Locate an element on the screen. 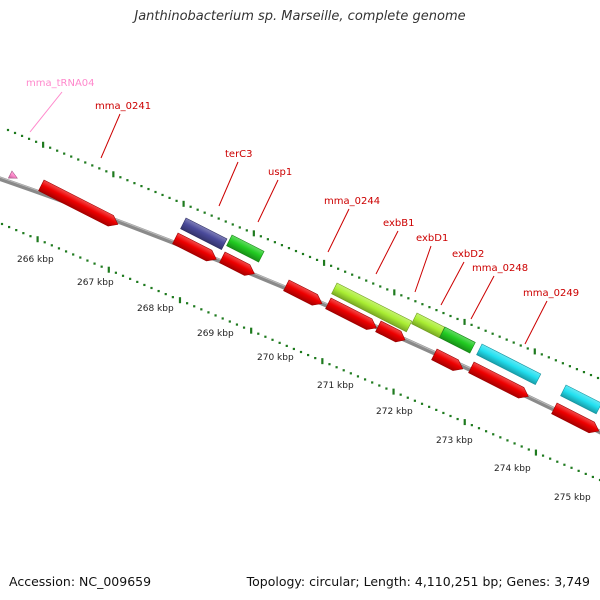 This screenshot has width=600, height=600. gene-label-mma_0249: mma_0249 is located at coordinates (551, 293).